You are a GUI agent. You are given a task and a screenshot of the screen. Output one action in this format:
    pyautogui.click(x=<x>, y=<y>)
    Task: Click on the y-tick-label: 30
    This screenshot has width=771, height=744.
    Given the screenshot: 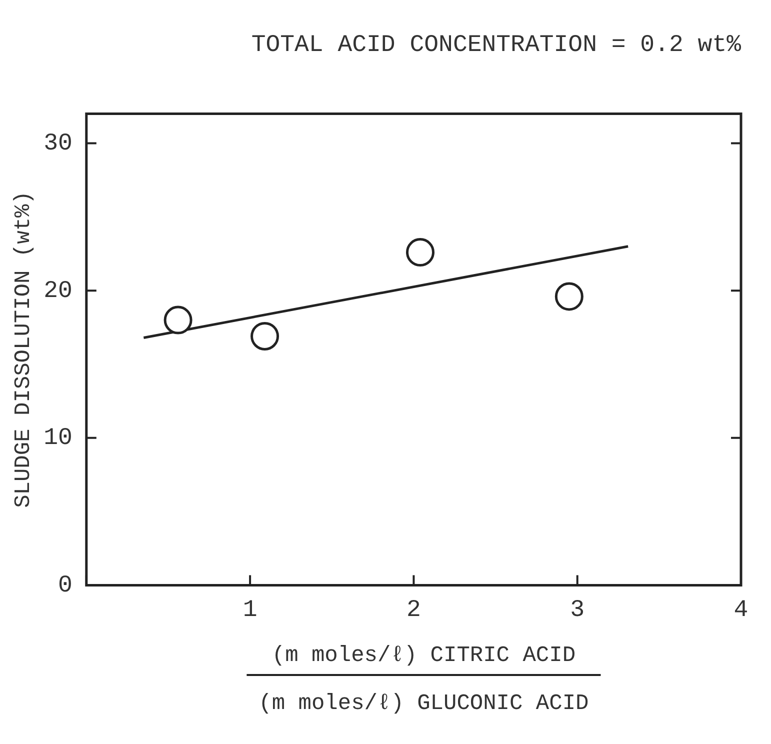 What is the action you would take?
    pyautogui.click(x=58, y=144)
    